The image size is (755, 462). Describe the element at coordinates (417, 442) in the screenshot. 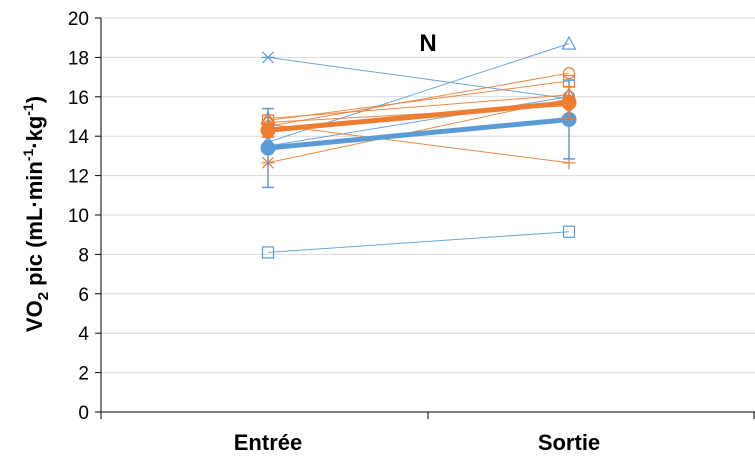

I see `x-tick-labels: Entrée Sortie` at that location.